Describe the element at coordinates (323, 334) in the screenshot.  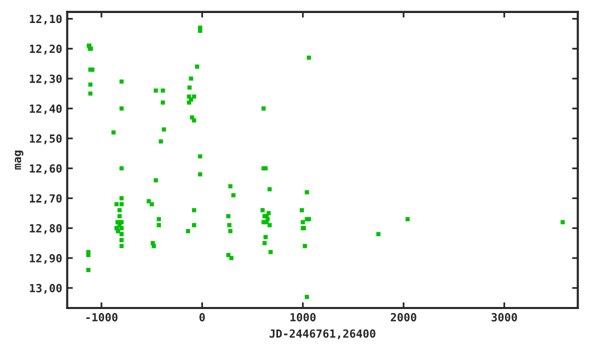
I see `x-axis-title: JD-2446761,26400` at that location.